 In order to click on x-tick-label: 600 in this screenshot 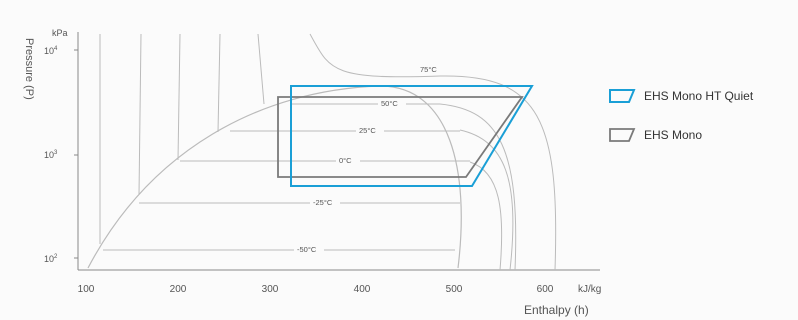, I will do `click(545, 289)`.